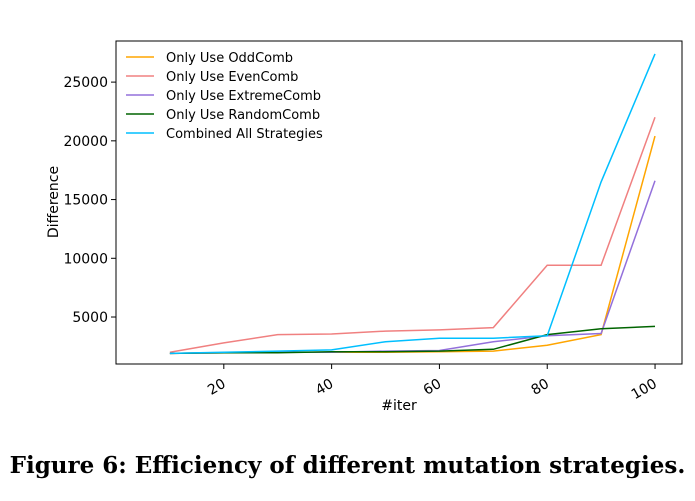  Describe the element at coordinates (85, 83) in the screenshot. I see `y-tick-label: 25000` at that location.